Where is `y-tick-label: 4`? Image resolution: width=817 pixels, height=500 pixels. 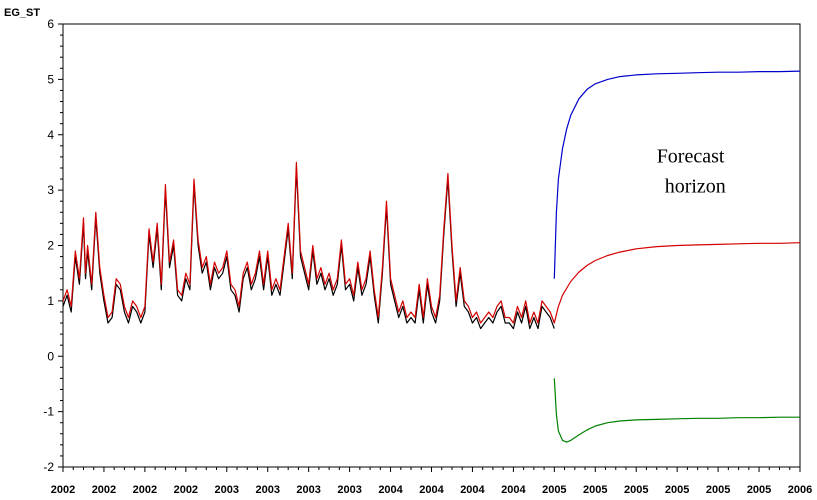
y-tick-label: 4 is located at coordinates (50, 135).